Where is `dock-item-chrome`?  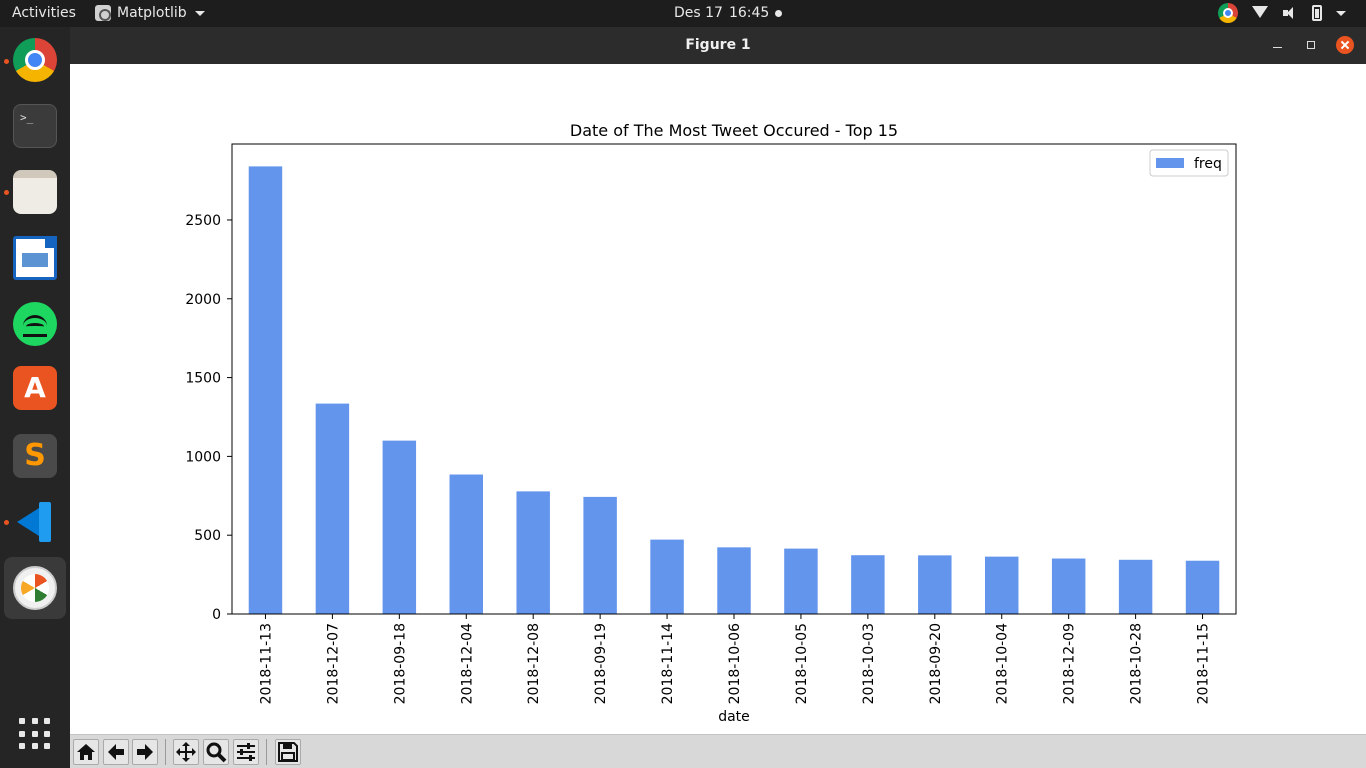
dock-item-chrome is located at coordinates (35, 60).